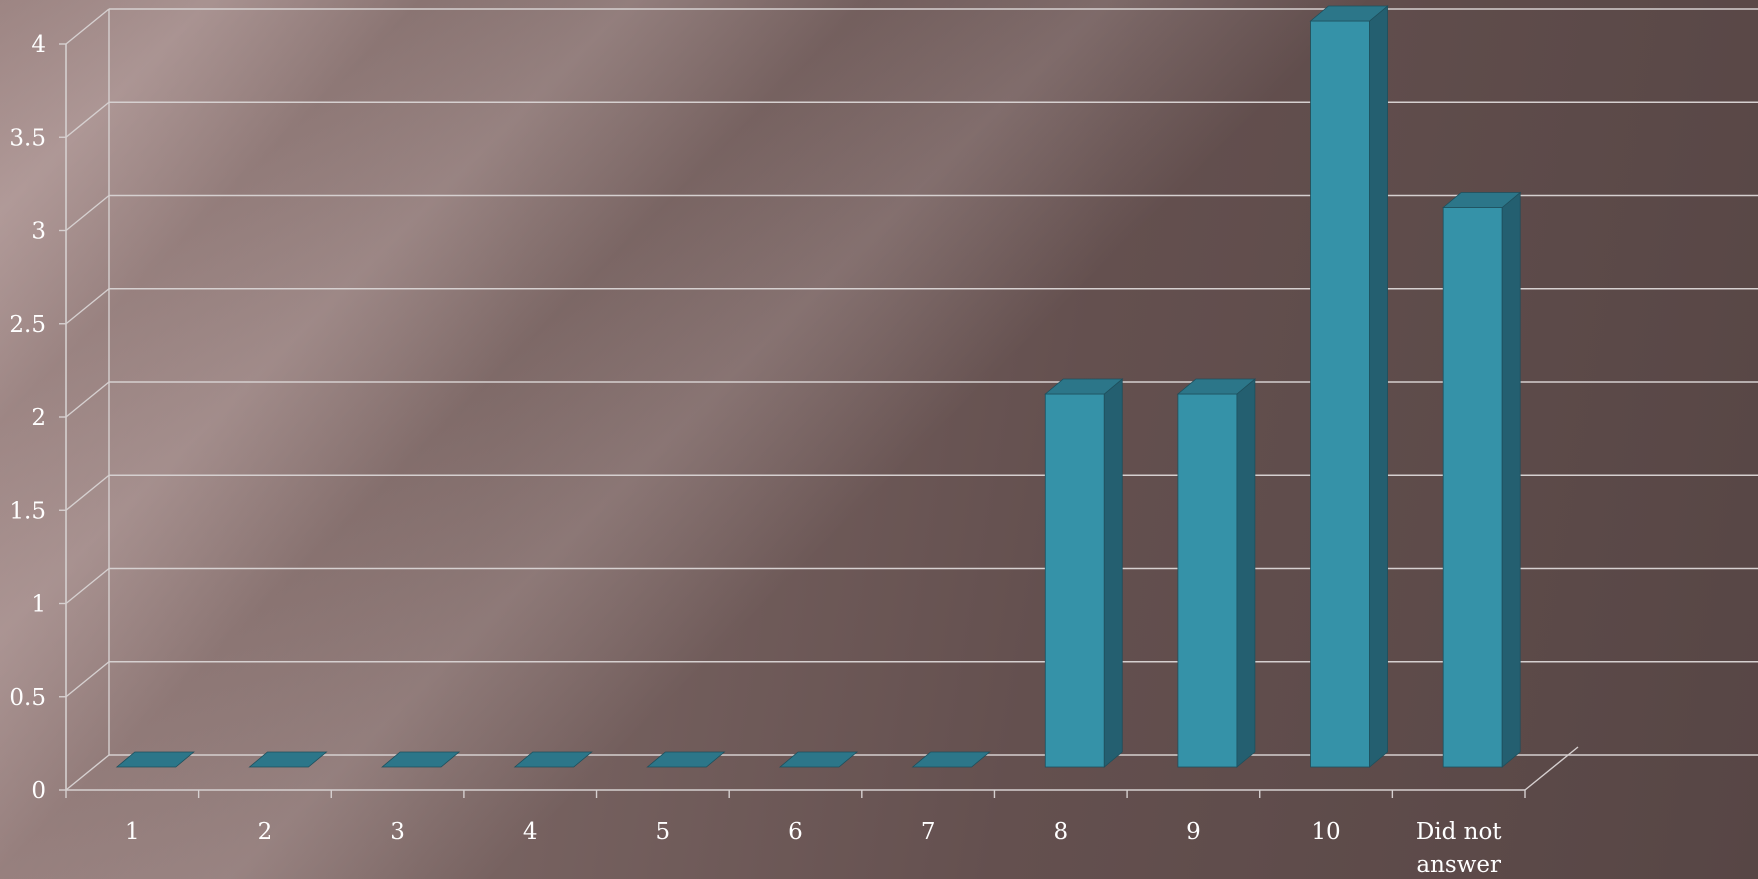  Describe the element at coordinates (530, 832) in the screenshot. I see `x-tick-label: 4` at that location.